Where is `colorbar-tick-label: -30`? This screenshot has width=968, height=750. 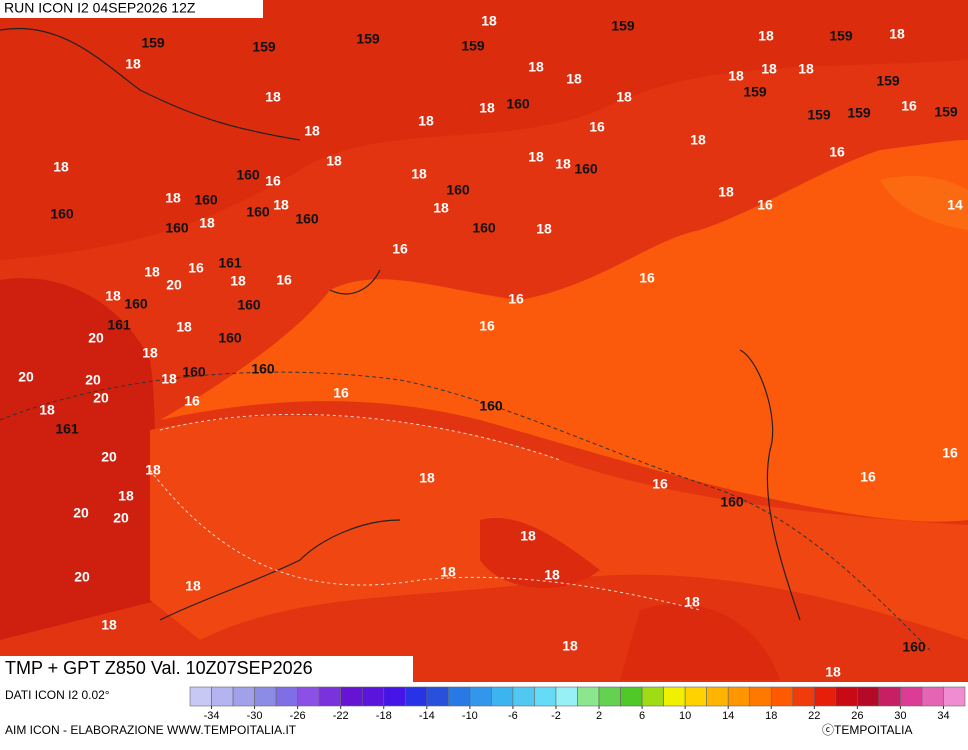 colorbar-tick-label: -30 is located at coordinates (255, 716).